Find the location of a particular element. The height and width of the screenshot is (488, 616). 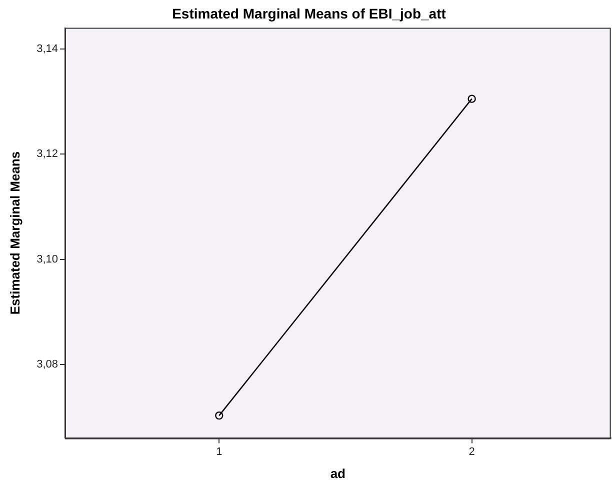

y-tick-label: 3,14 is located at coordinates (47, 48).